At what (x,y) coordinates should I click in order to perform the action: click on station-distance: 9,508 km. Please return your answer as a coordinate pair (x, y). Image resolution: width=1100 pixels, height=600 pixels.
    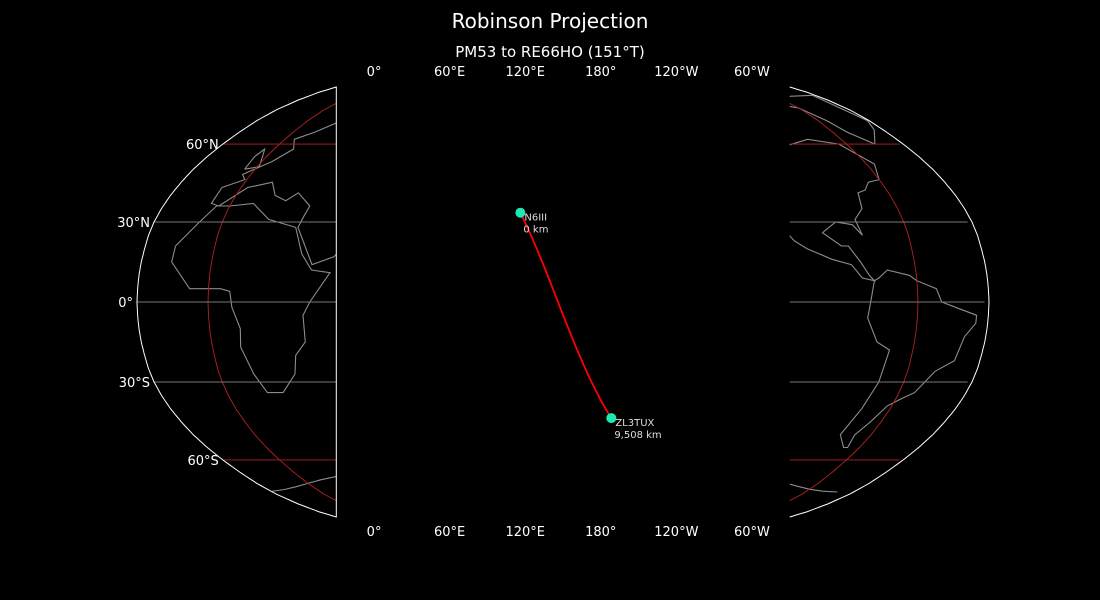
    Looking at the image, I should click on (637, 435).